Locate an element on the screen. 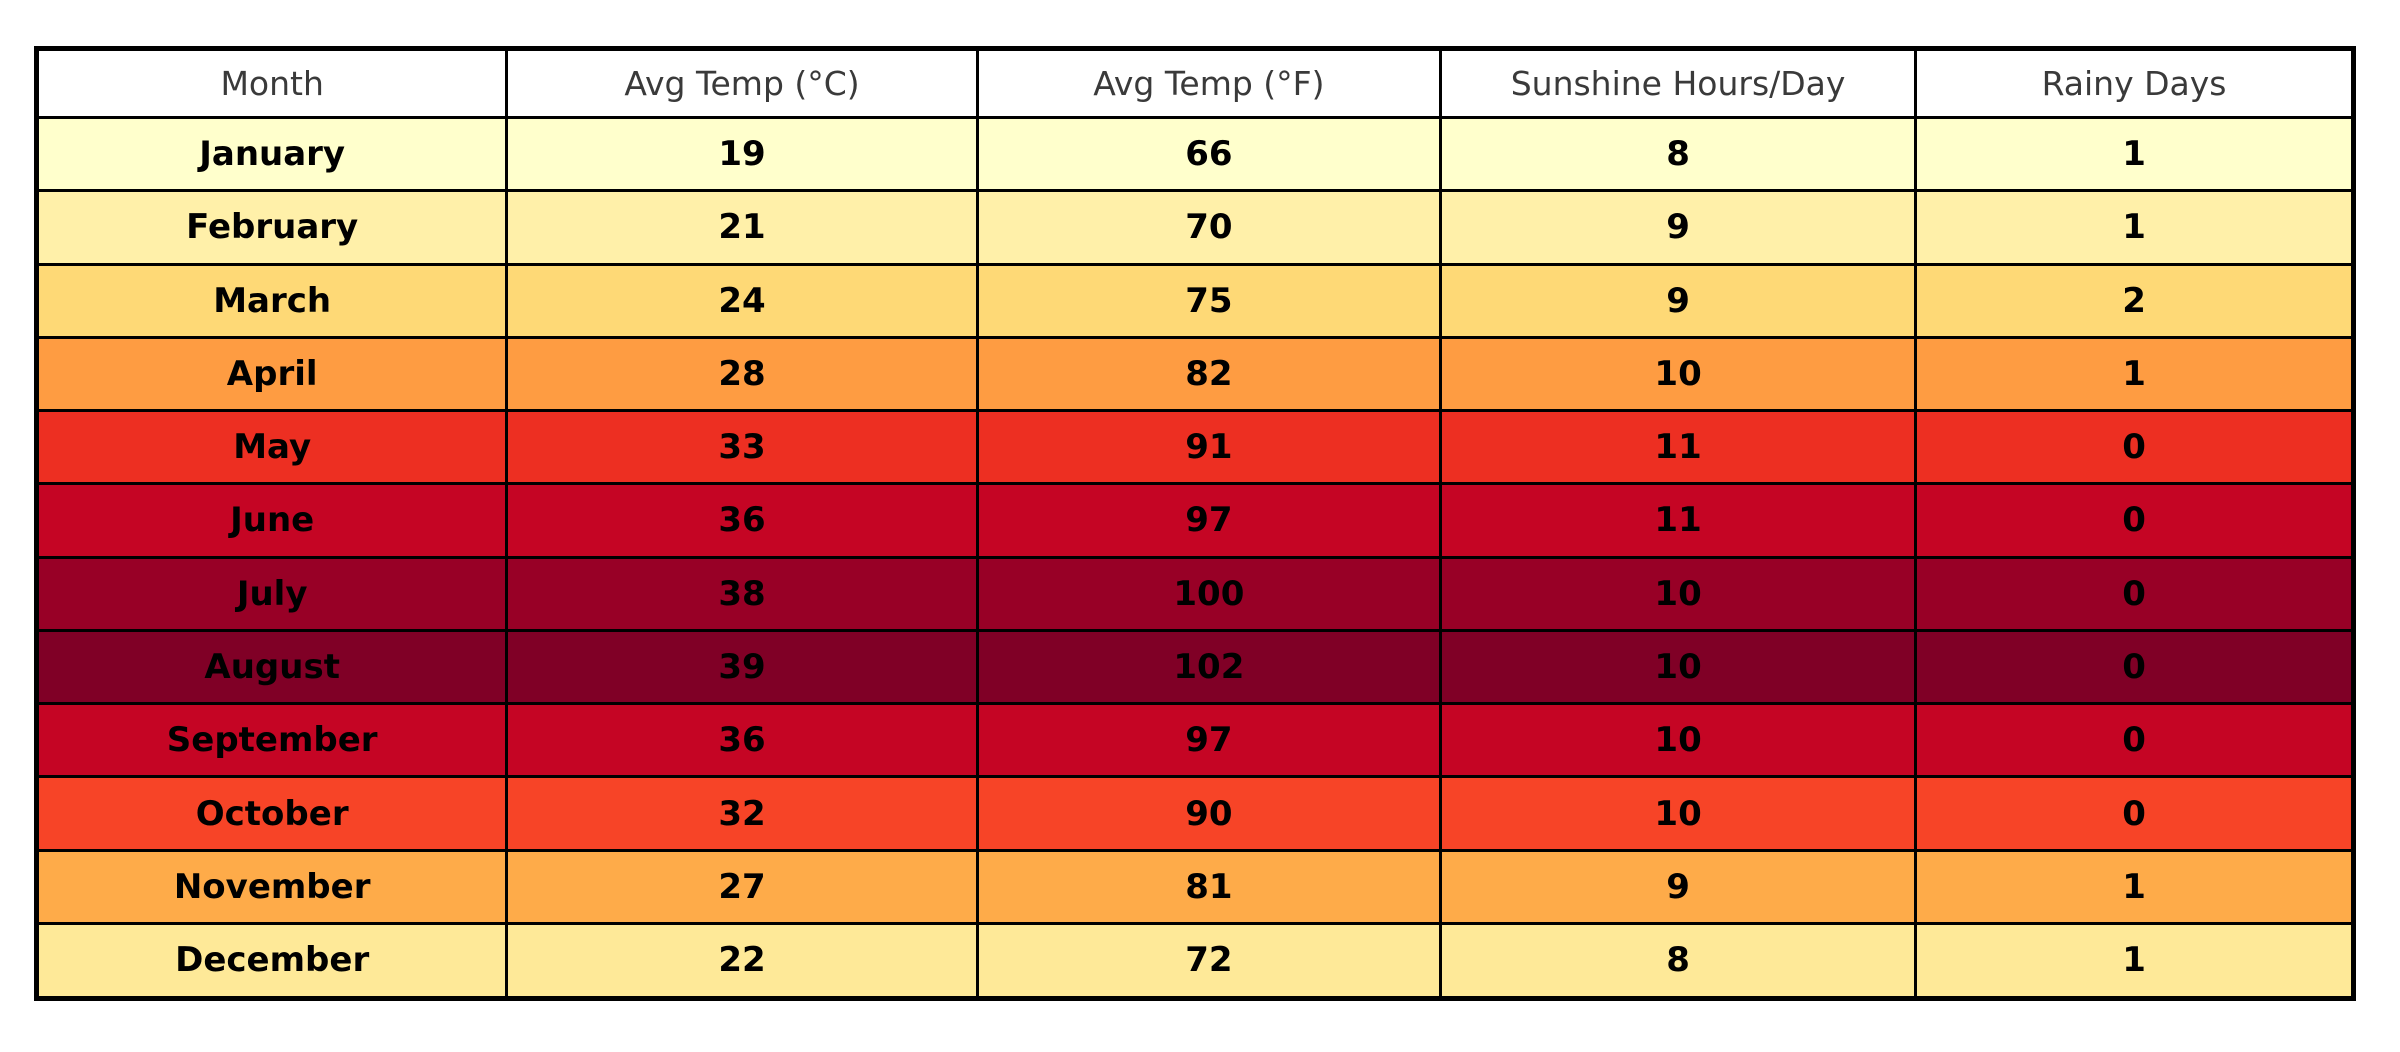 This screenshot has width=2400, height=1052. table-row: December 22 72 8 1 is located at coordinates (1194, 961).